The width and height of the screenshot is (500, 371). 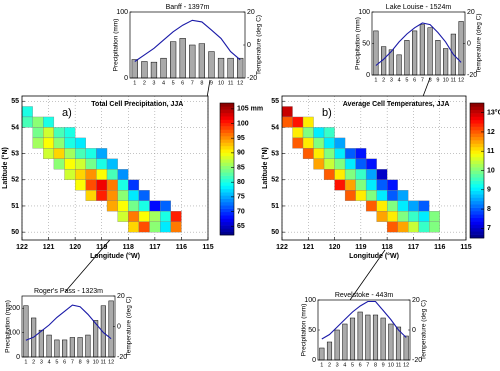 What do you see at coordinates (386, 247) in the screenshot?
I see `x-tick-label: 118` at bounding box center [386, 247].